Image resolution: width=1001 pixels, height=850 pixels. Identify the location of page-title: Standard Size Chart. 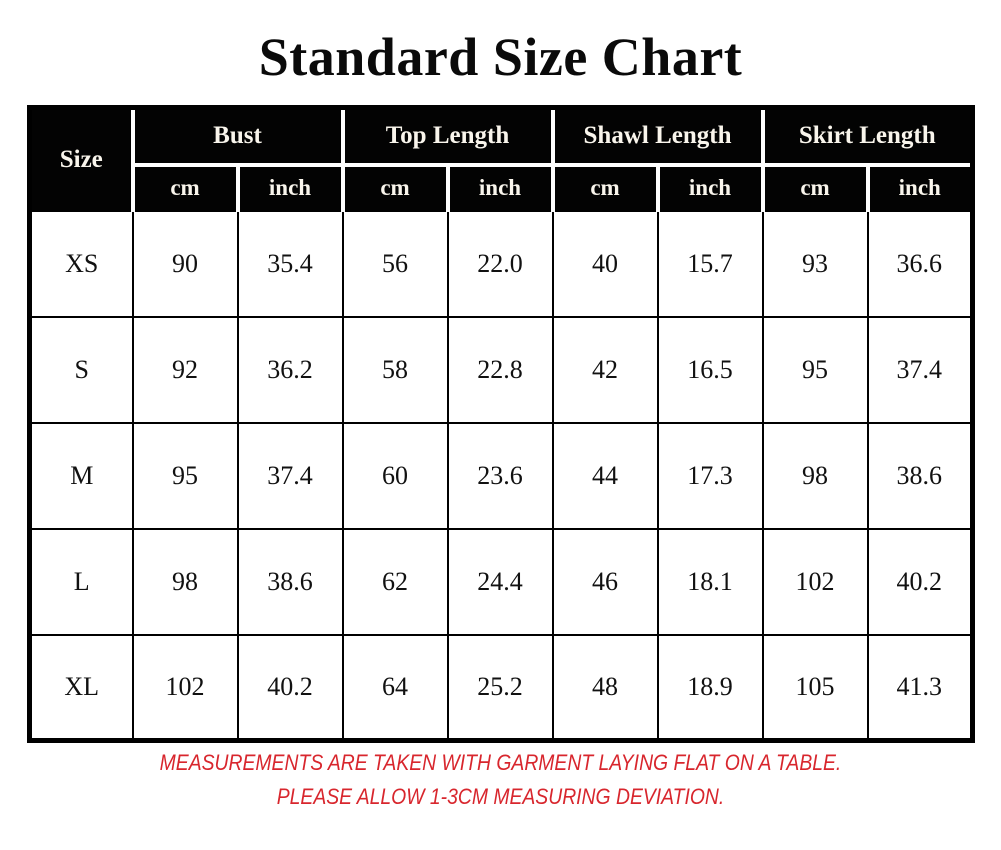
(500, 57).